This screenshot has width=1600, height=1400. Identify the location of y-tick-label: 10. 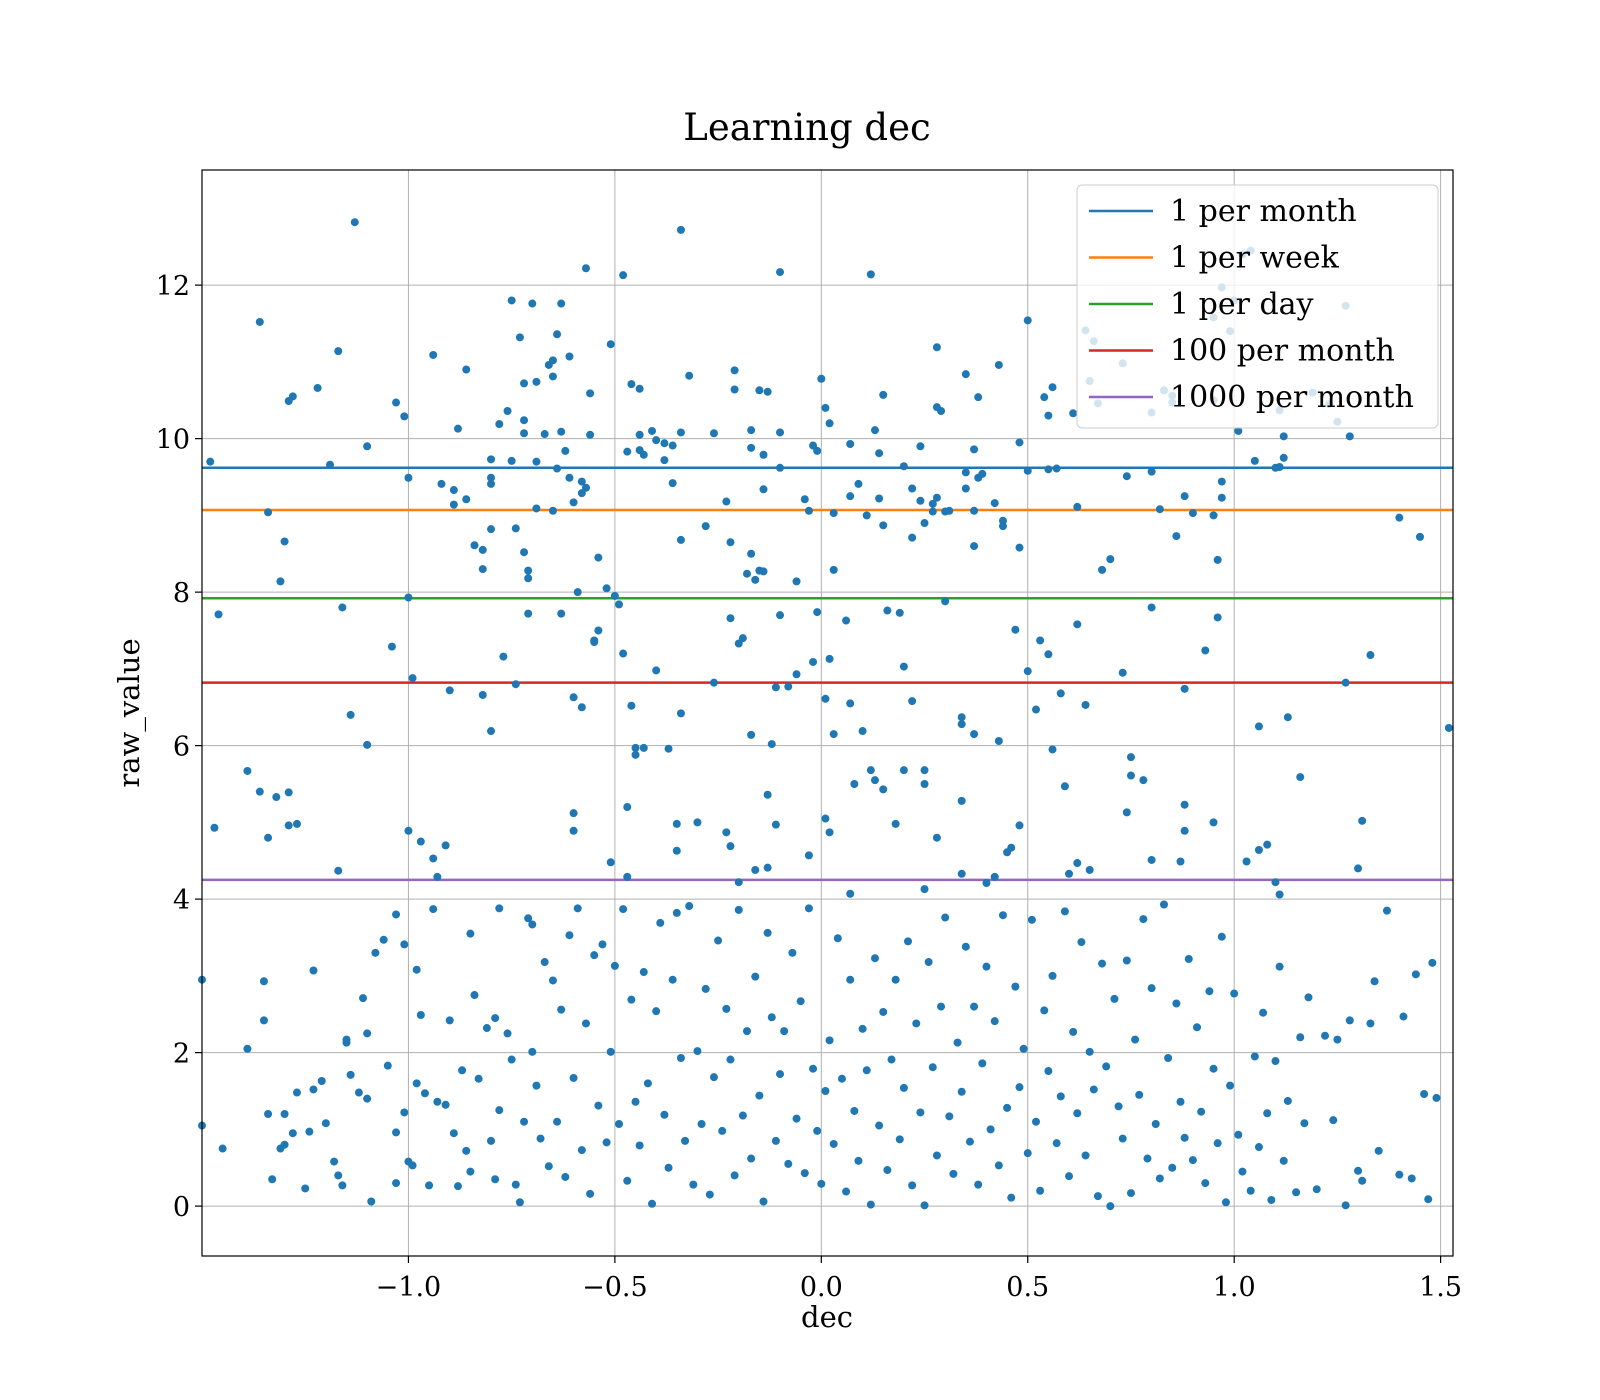
(173, 440).